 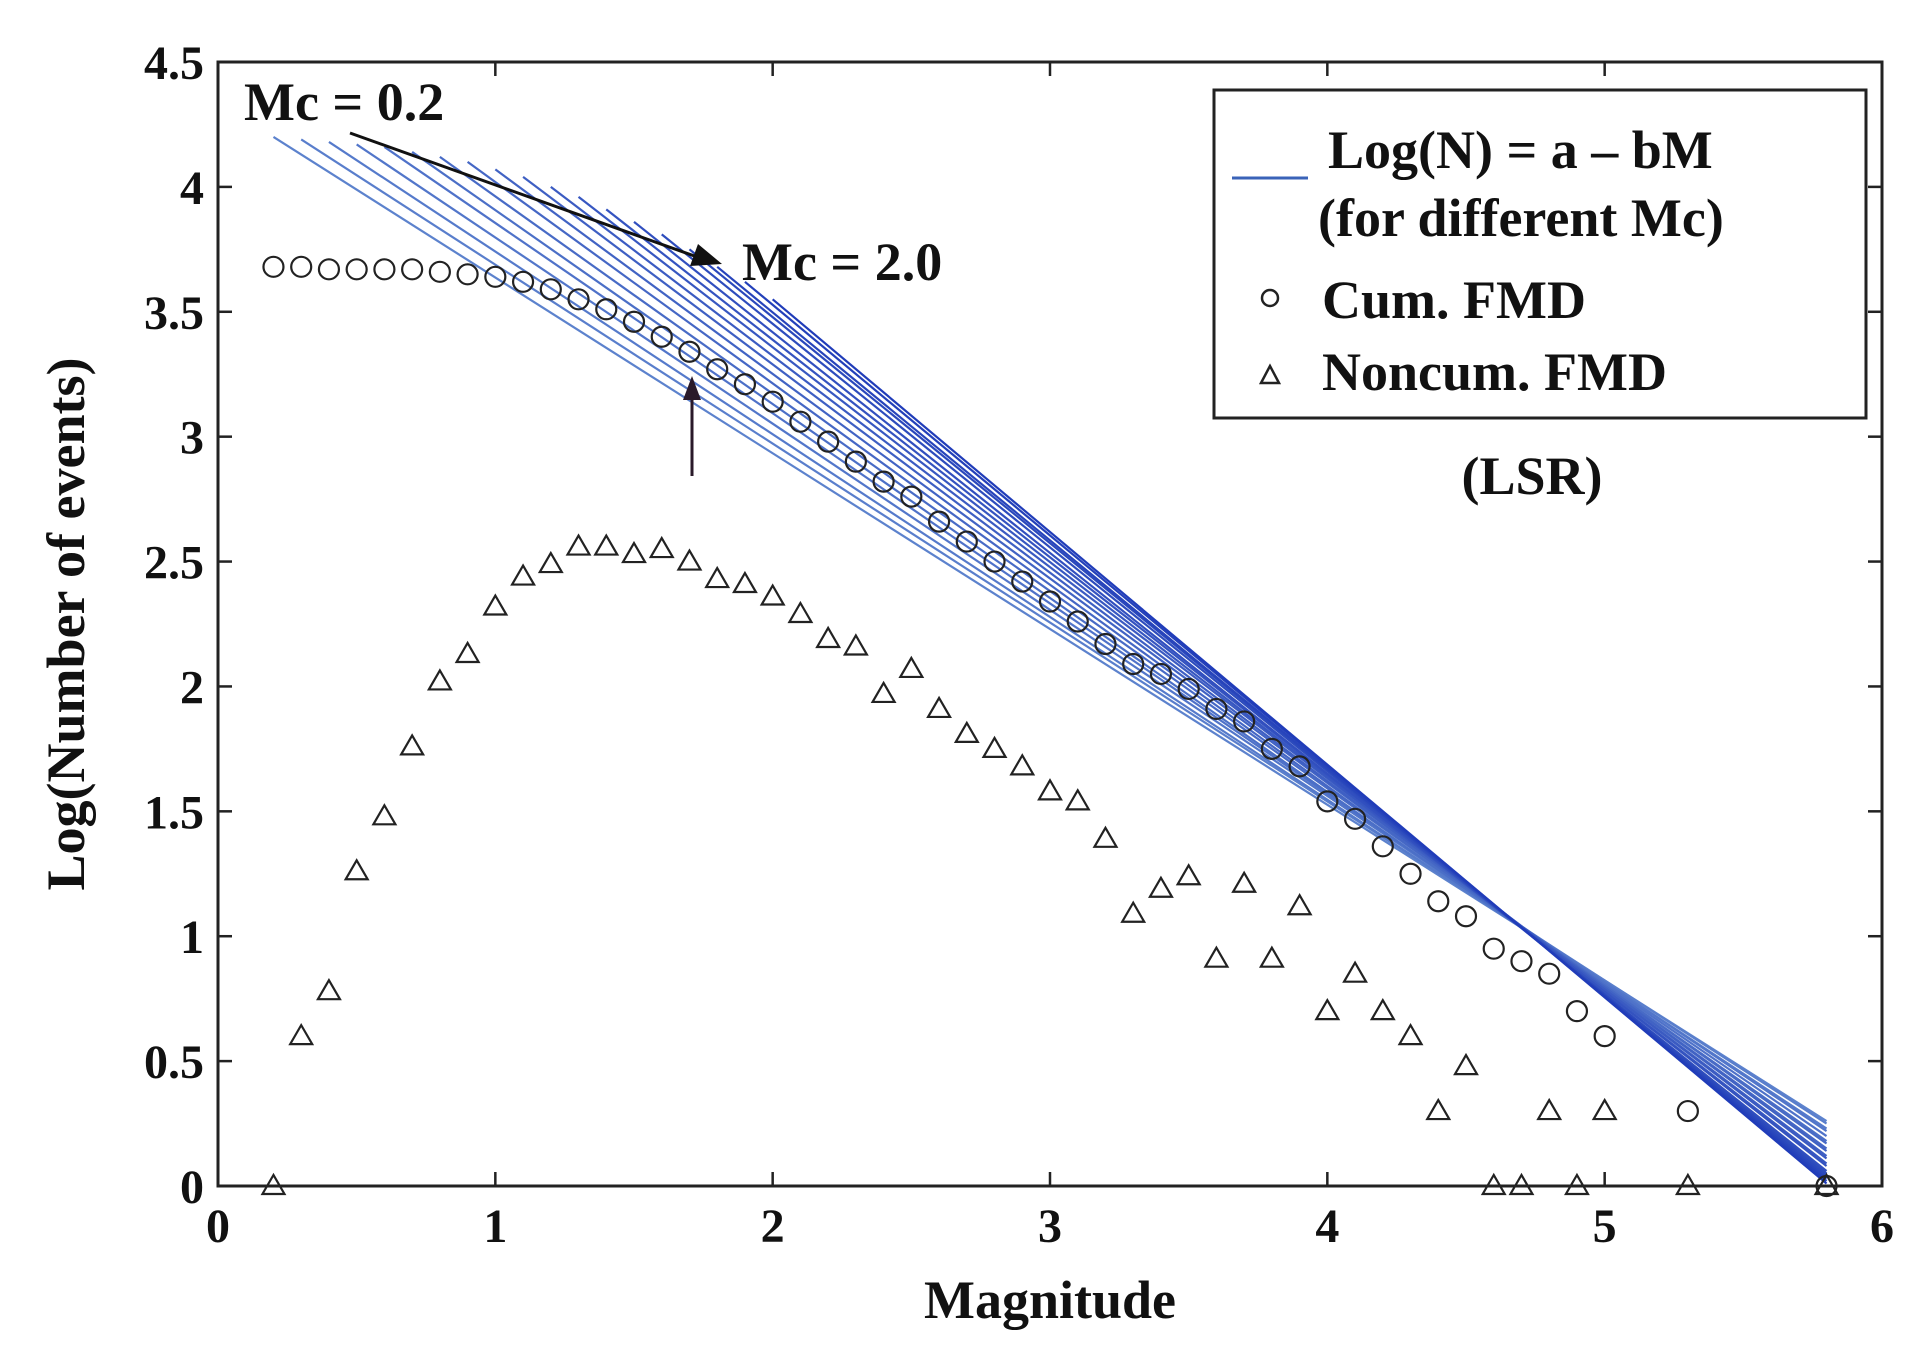 What do you see at coordinates (1270, 374) in the screenshot?
I see `legend-triangle-marker` at bounding box center [1270, 374].